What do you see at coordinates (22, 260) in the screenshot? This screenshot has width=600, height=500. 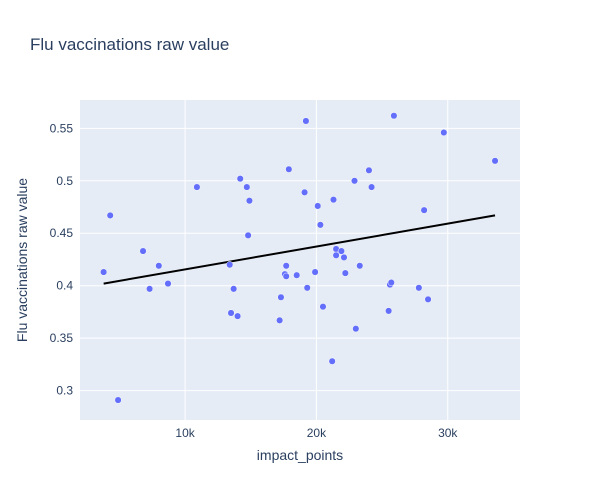 I see `y-axis-title: Flu vaccinations raw value` at bounding box center [22, 260].